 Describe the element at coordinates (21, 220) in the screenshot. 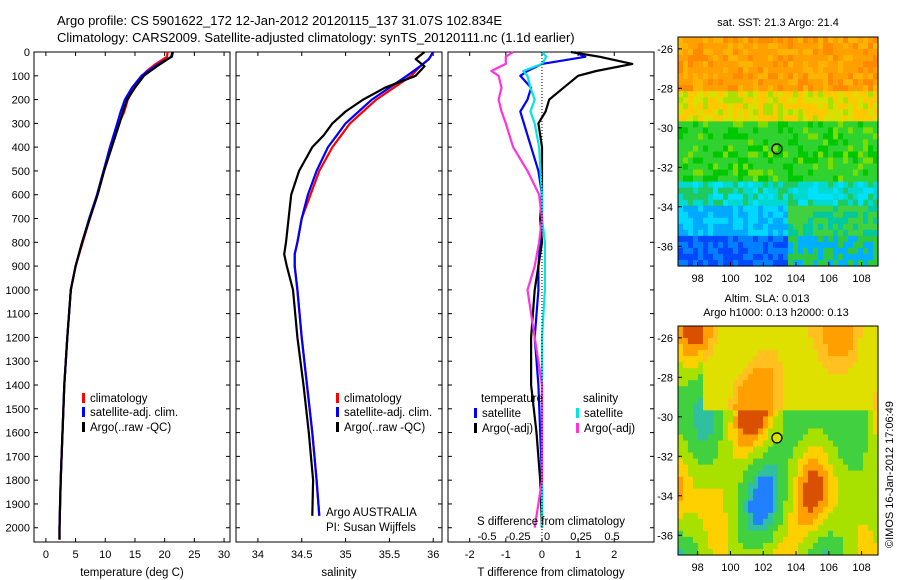

I see `y-tick-label: 700` at that location.